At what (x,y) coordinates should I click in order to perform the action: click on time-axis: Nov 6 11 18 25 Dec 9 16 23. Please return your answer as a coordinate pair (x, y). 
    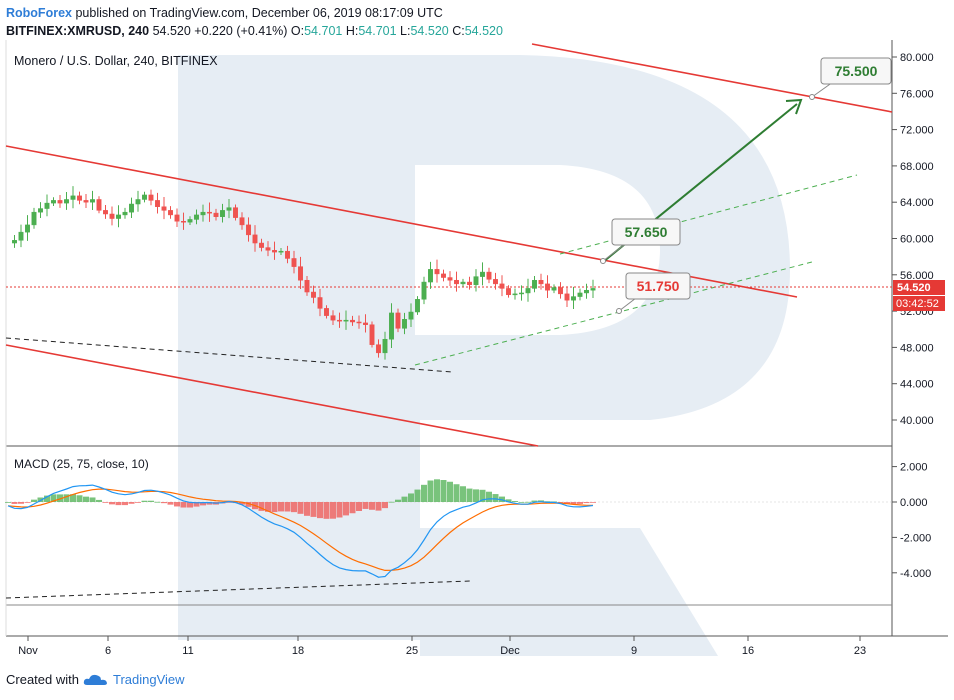
    Looking at the image, I should click on (442, 646).